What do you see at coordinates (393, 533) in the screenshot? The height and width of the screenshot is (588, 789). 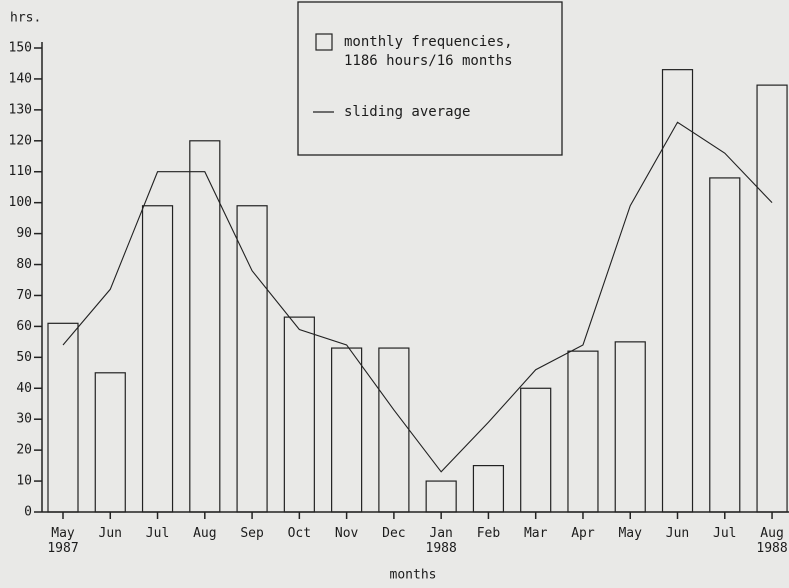 I see `x-tick-label: Dec` at bounding box center [393, 533].